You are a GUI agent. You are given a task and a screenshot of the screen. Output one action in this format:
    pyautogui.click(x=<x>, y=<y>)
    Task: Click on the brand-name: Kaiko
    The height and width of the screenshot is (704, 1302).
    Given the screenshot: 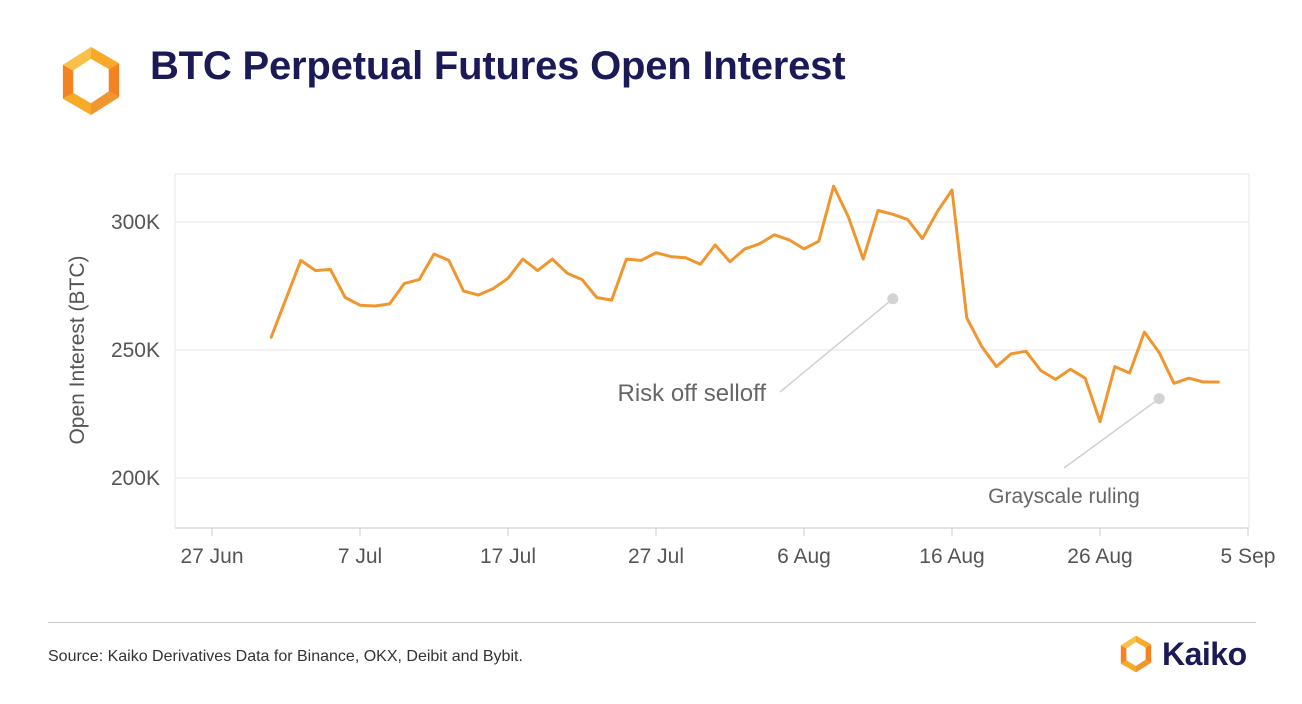 What is the action you would take?
    pyautogui.click(x=1204, y=653)
    